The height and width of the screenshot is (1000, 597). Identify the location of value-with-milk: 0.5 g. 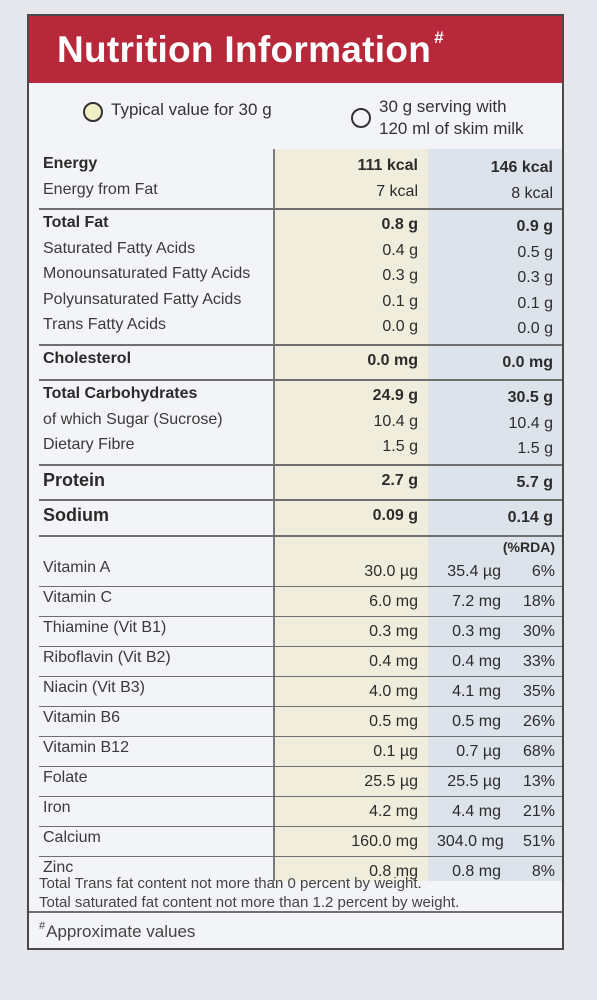
(535, 252).